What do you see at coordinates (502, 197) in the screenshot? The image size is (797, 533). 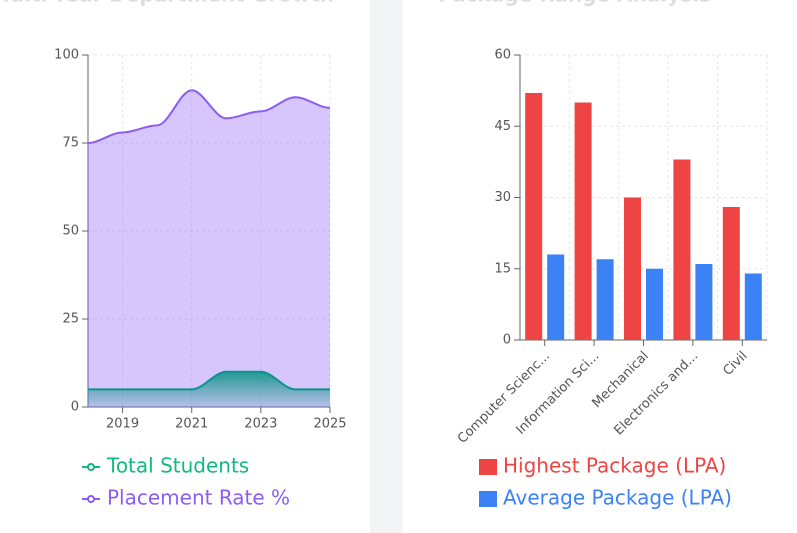 I see `y-tick-label: 30` at bounding box center [502, 197].